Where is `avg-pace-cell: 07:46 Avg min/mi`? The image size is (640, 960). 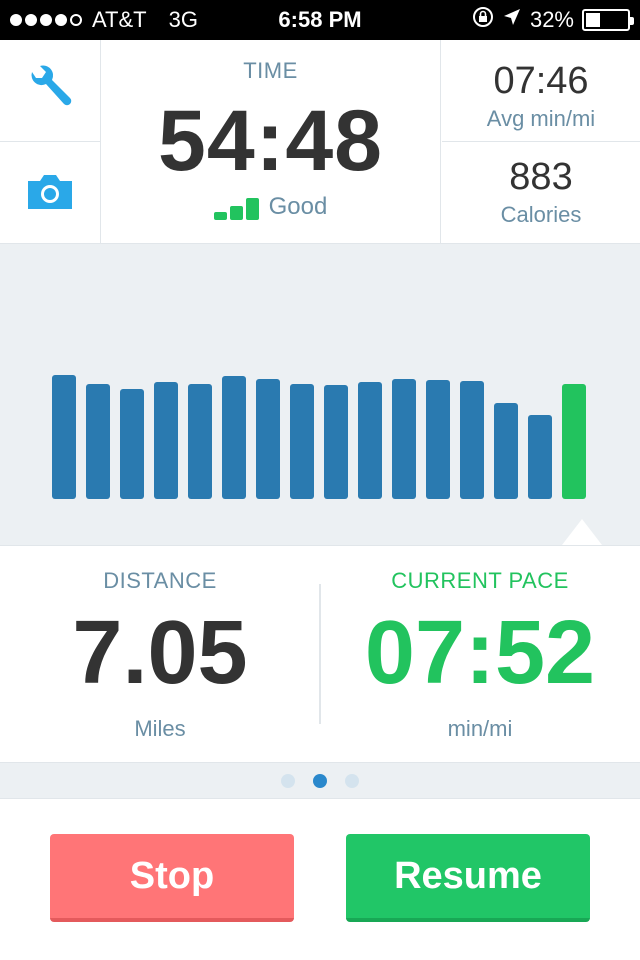
avg-pace-cell: 07:46 Avg min/mi is located at coordinates (541, 91).